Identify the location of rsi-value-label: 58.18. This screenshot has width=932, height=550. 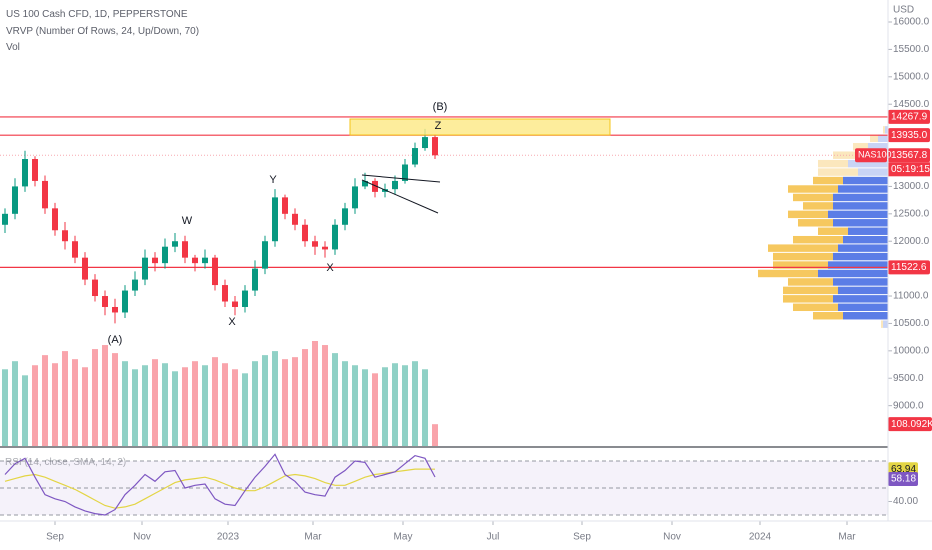
(903, 479).